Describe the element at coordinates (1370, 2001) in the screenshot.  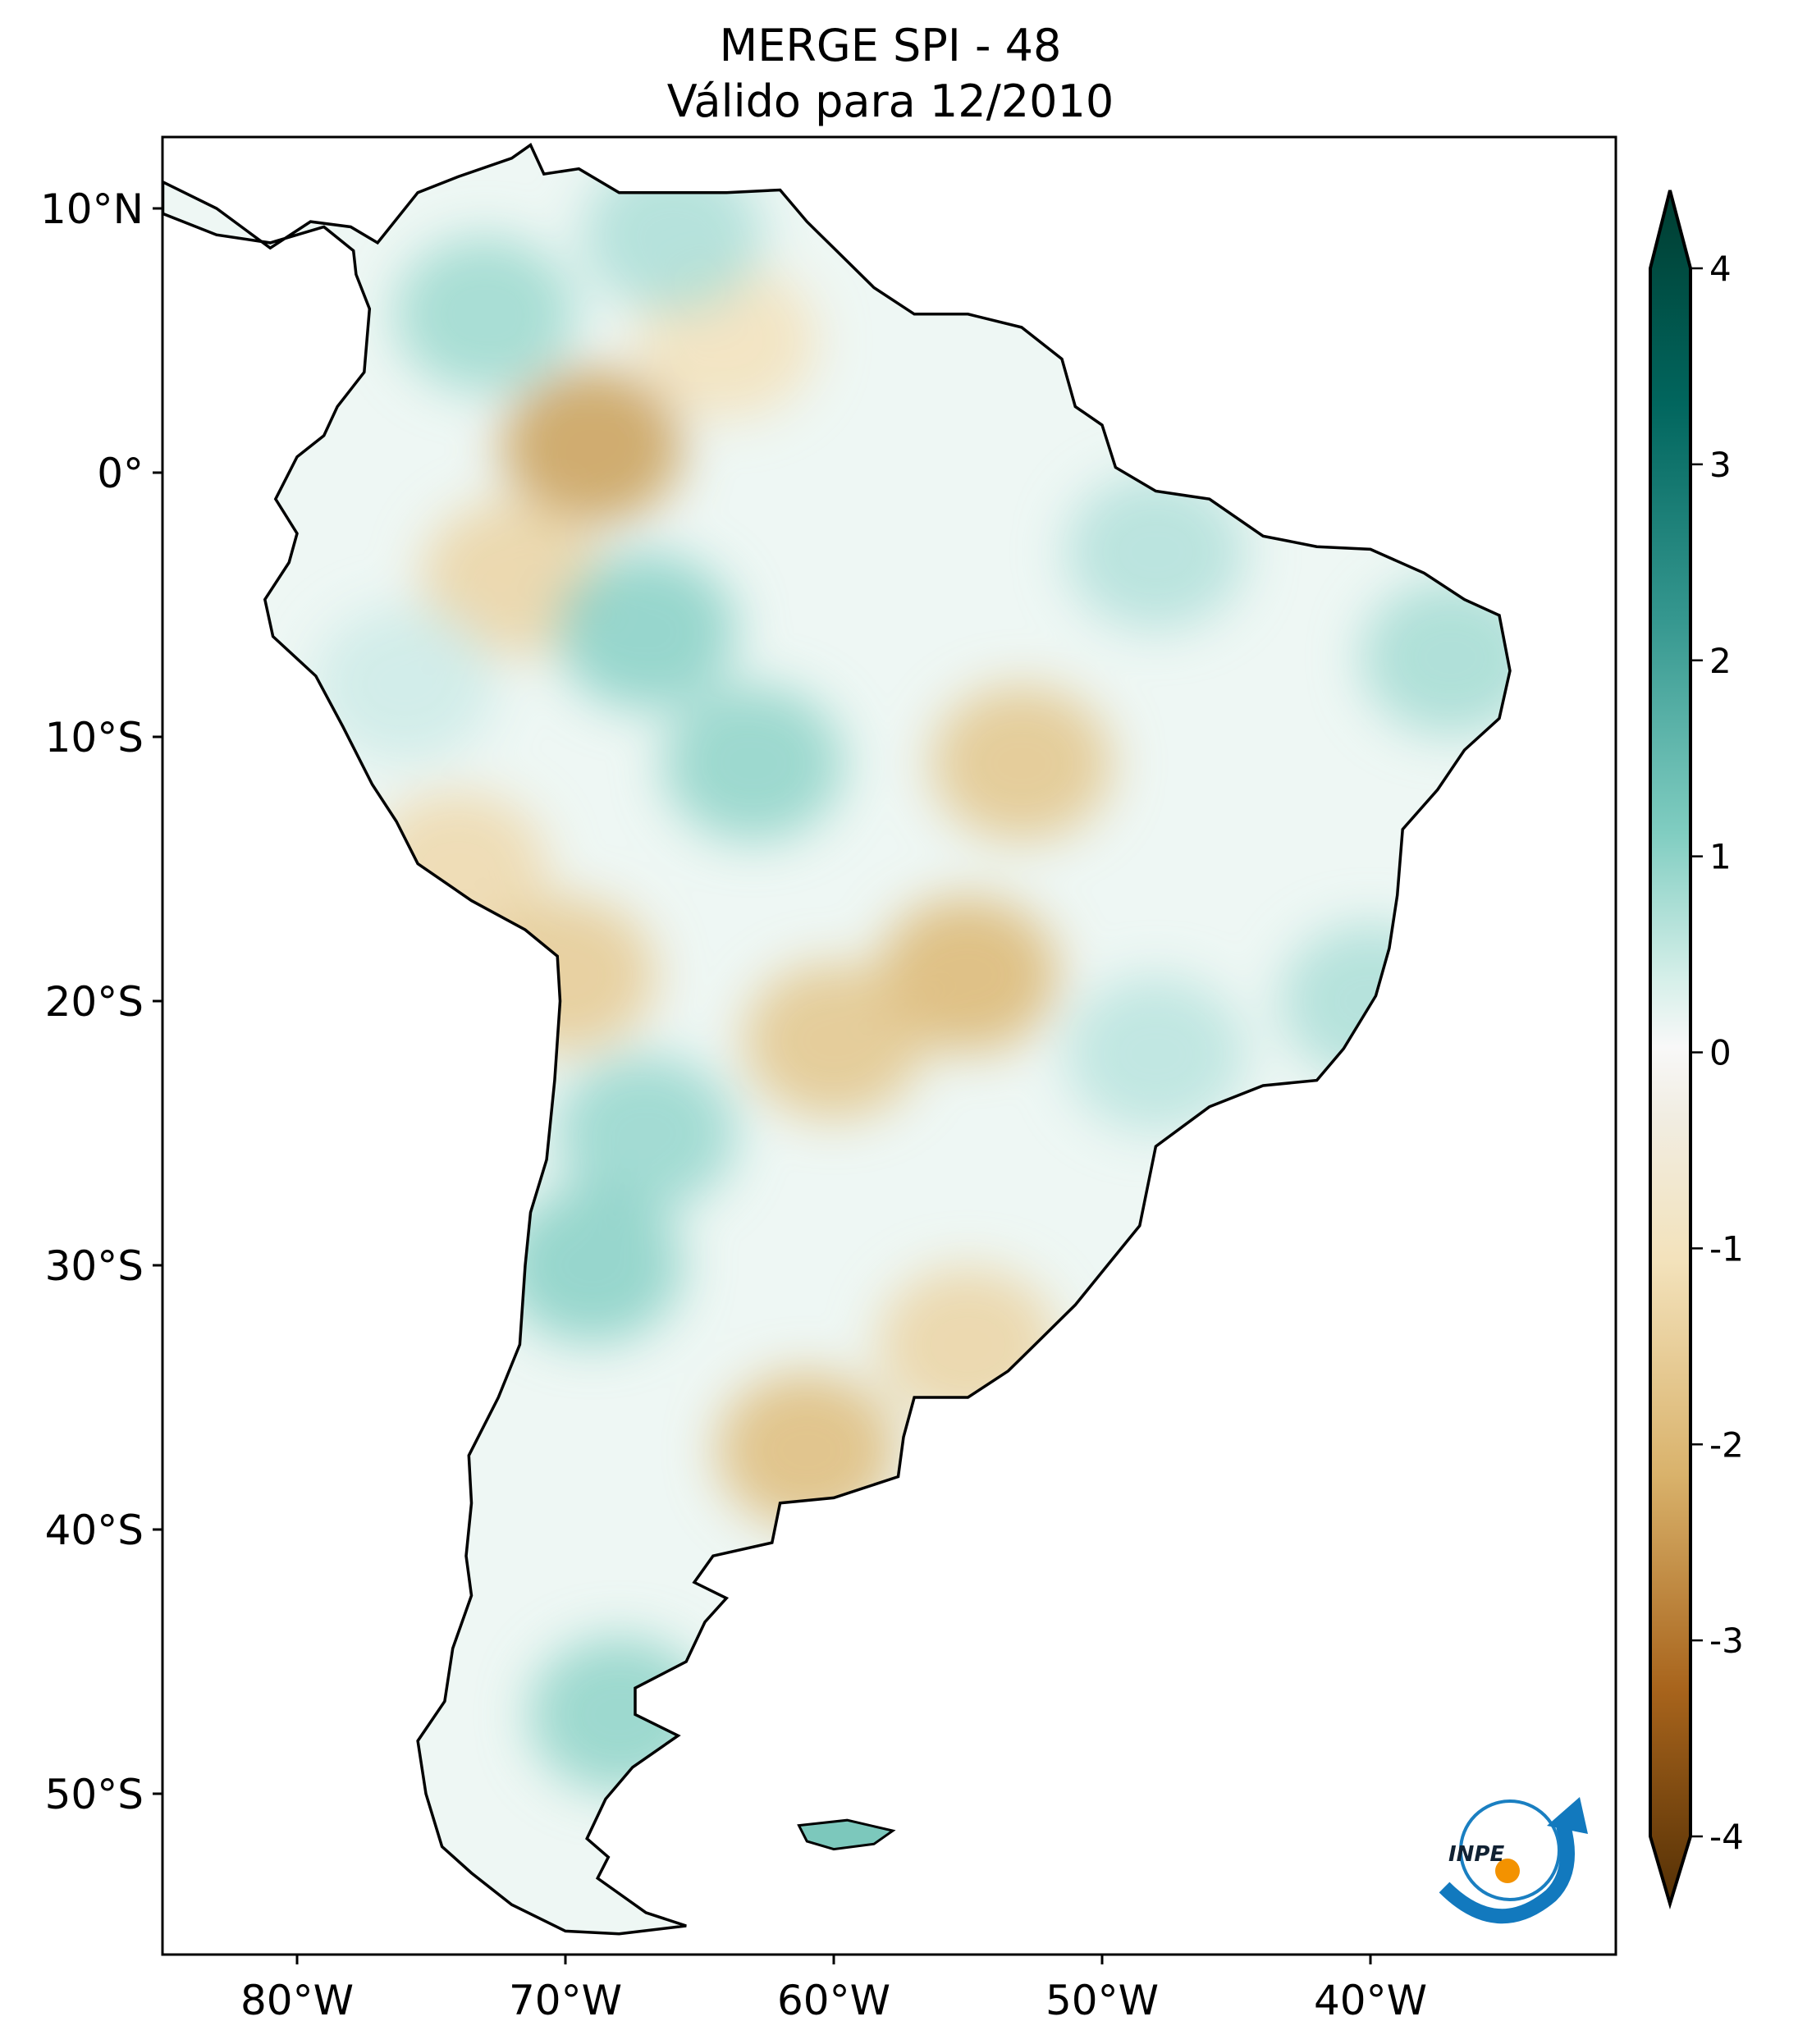
I see `x-tick-label: 40°W` at that location.